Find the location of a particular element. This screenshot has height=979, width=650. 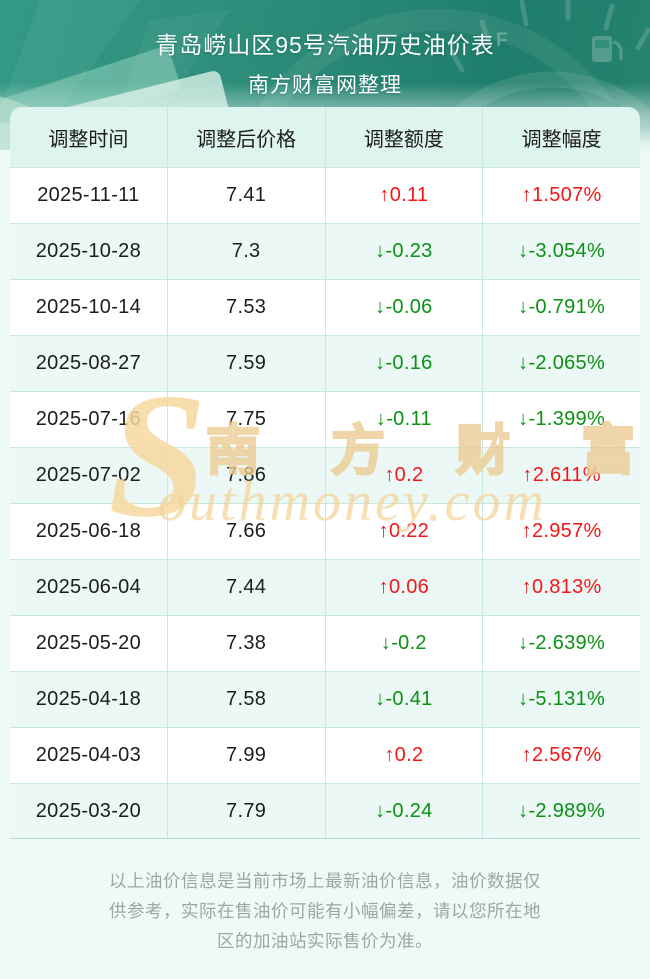

date-cell: 2025-04-03 is located at coordinates (89, 755).